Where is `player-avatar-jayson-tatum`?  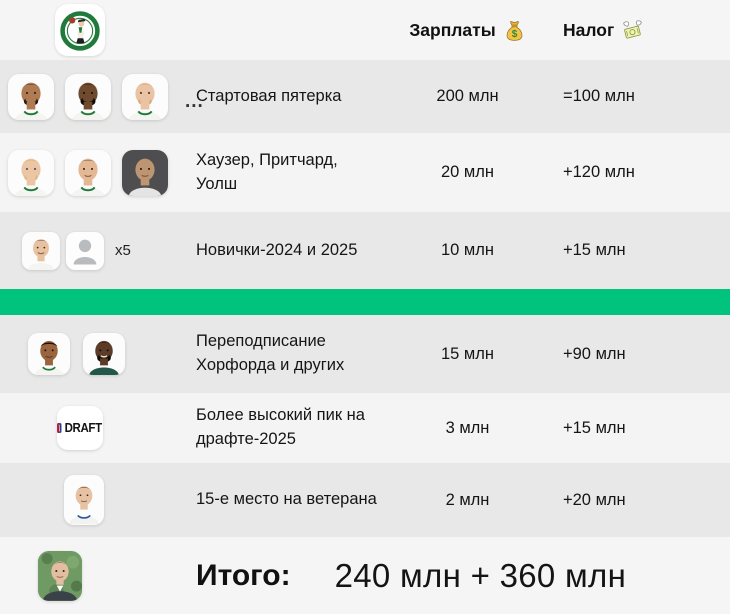 player-avatar-jayson-tatum is located at coordinates (31, 96).